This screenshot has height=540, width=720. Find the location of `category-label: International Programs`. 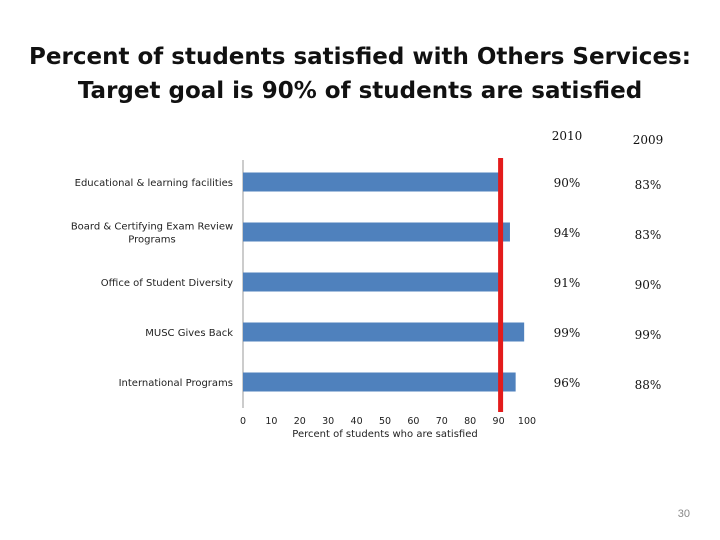

category-label: International Programs is located at coordinates (176, 383).